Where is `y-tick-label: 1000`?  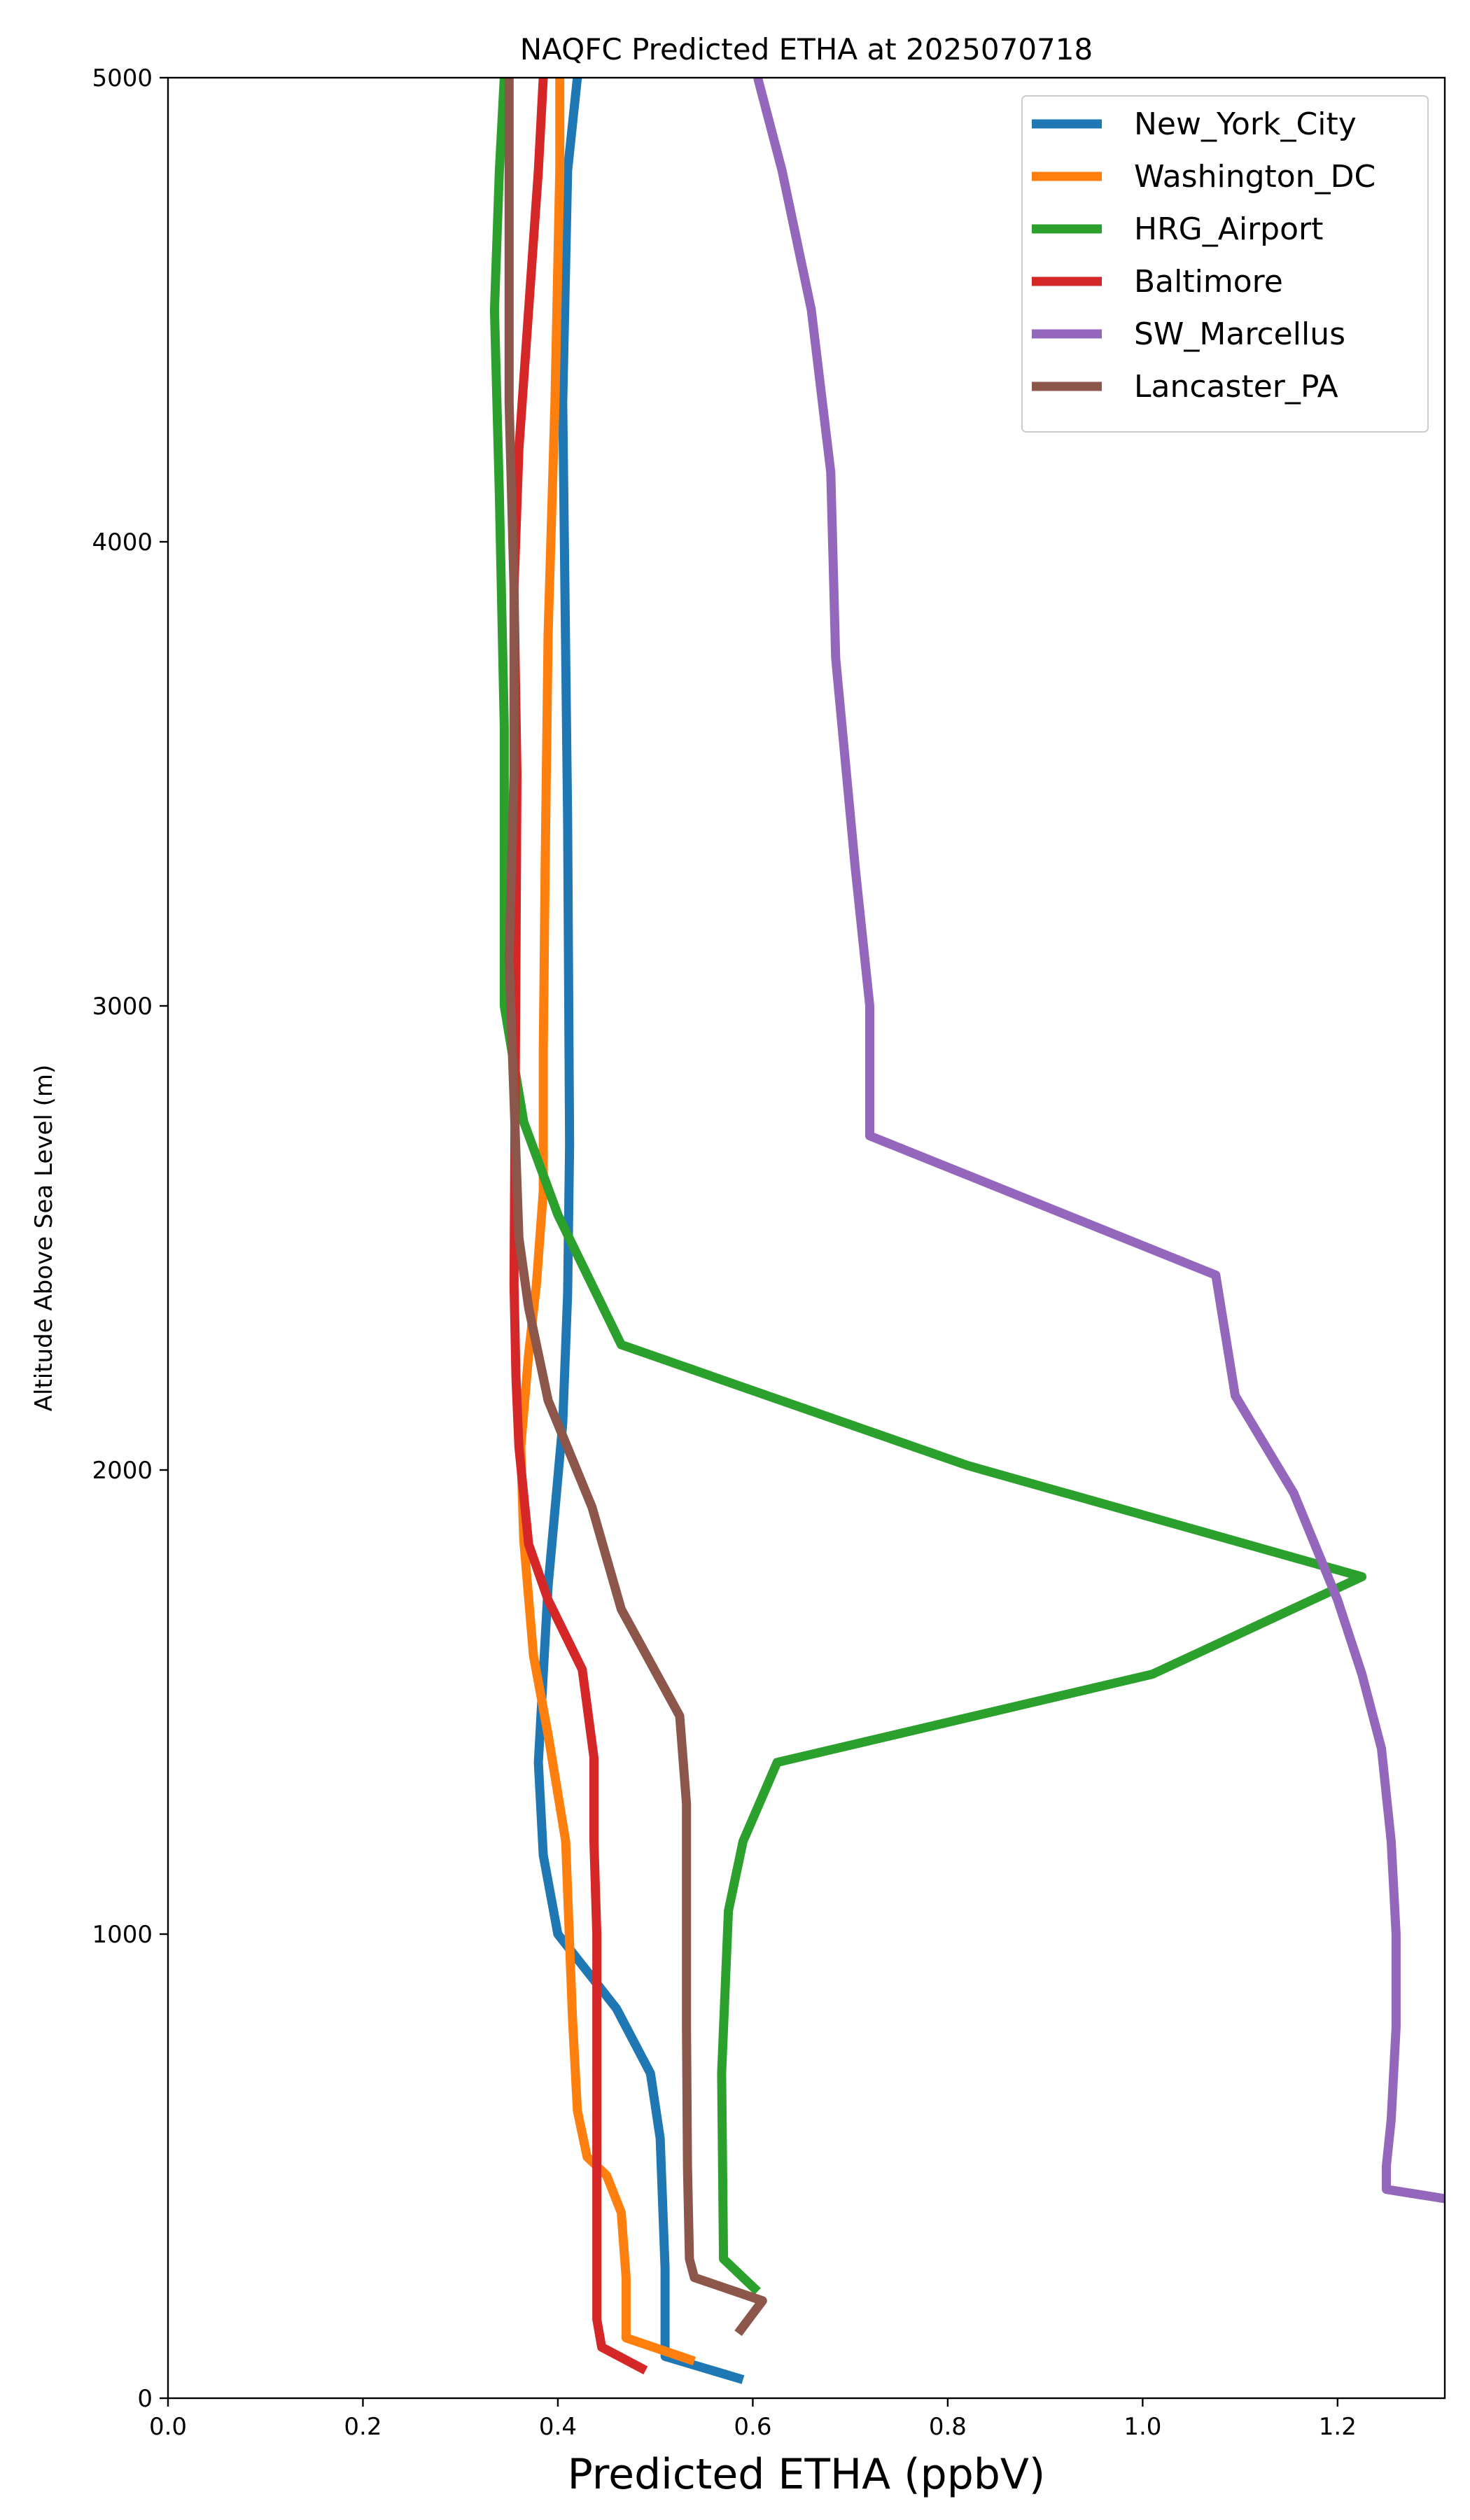
y-tick-label: 1000 is located at coordinates (122, 1935).